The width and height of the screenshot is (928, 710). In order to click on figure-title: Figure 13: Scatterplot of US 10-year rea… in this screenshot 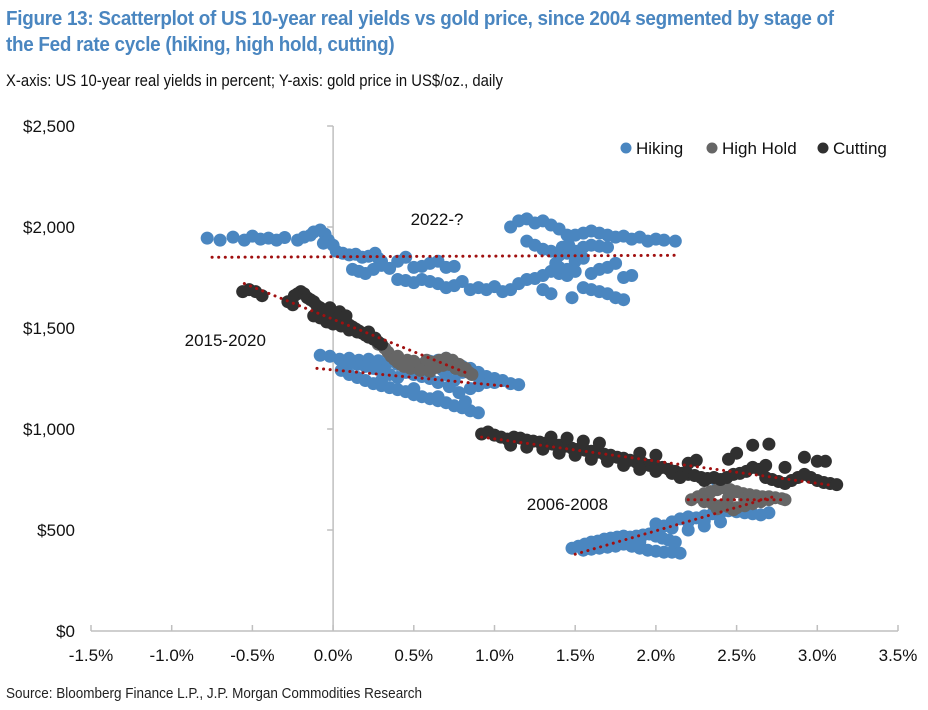, I will do `click(420, 31)`.